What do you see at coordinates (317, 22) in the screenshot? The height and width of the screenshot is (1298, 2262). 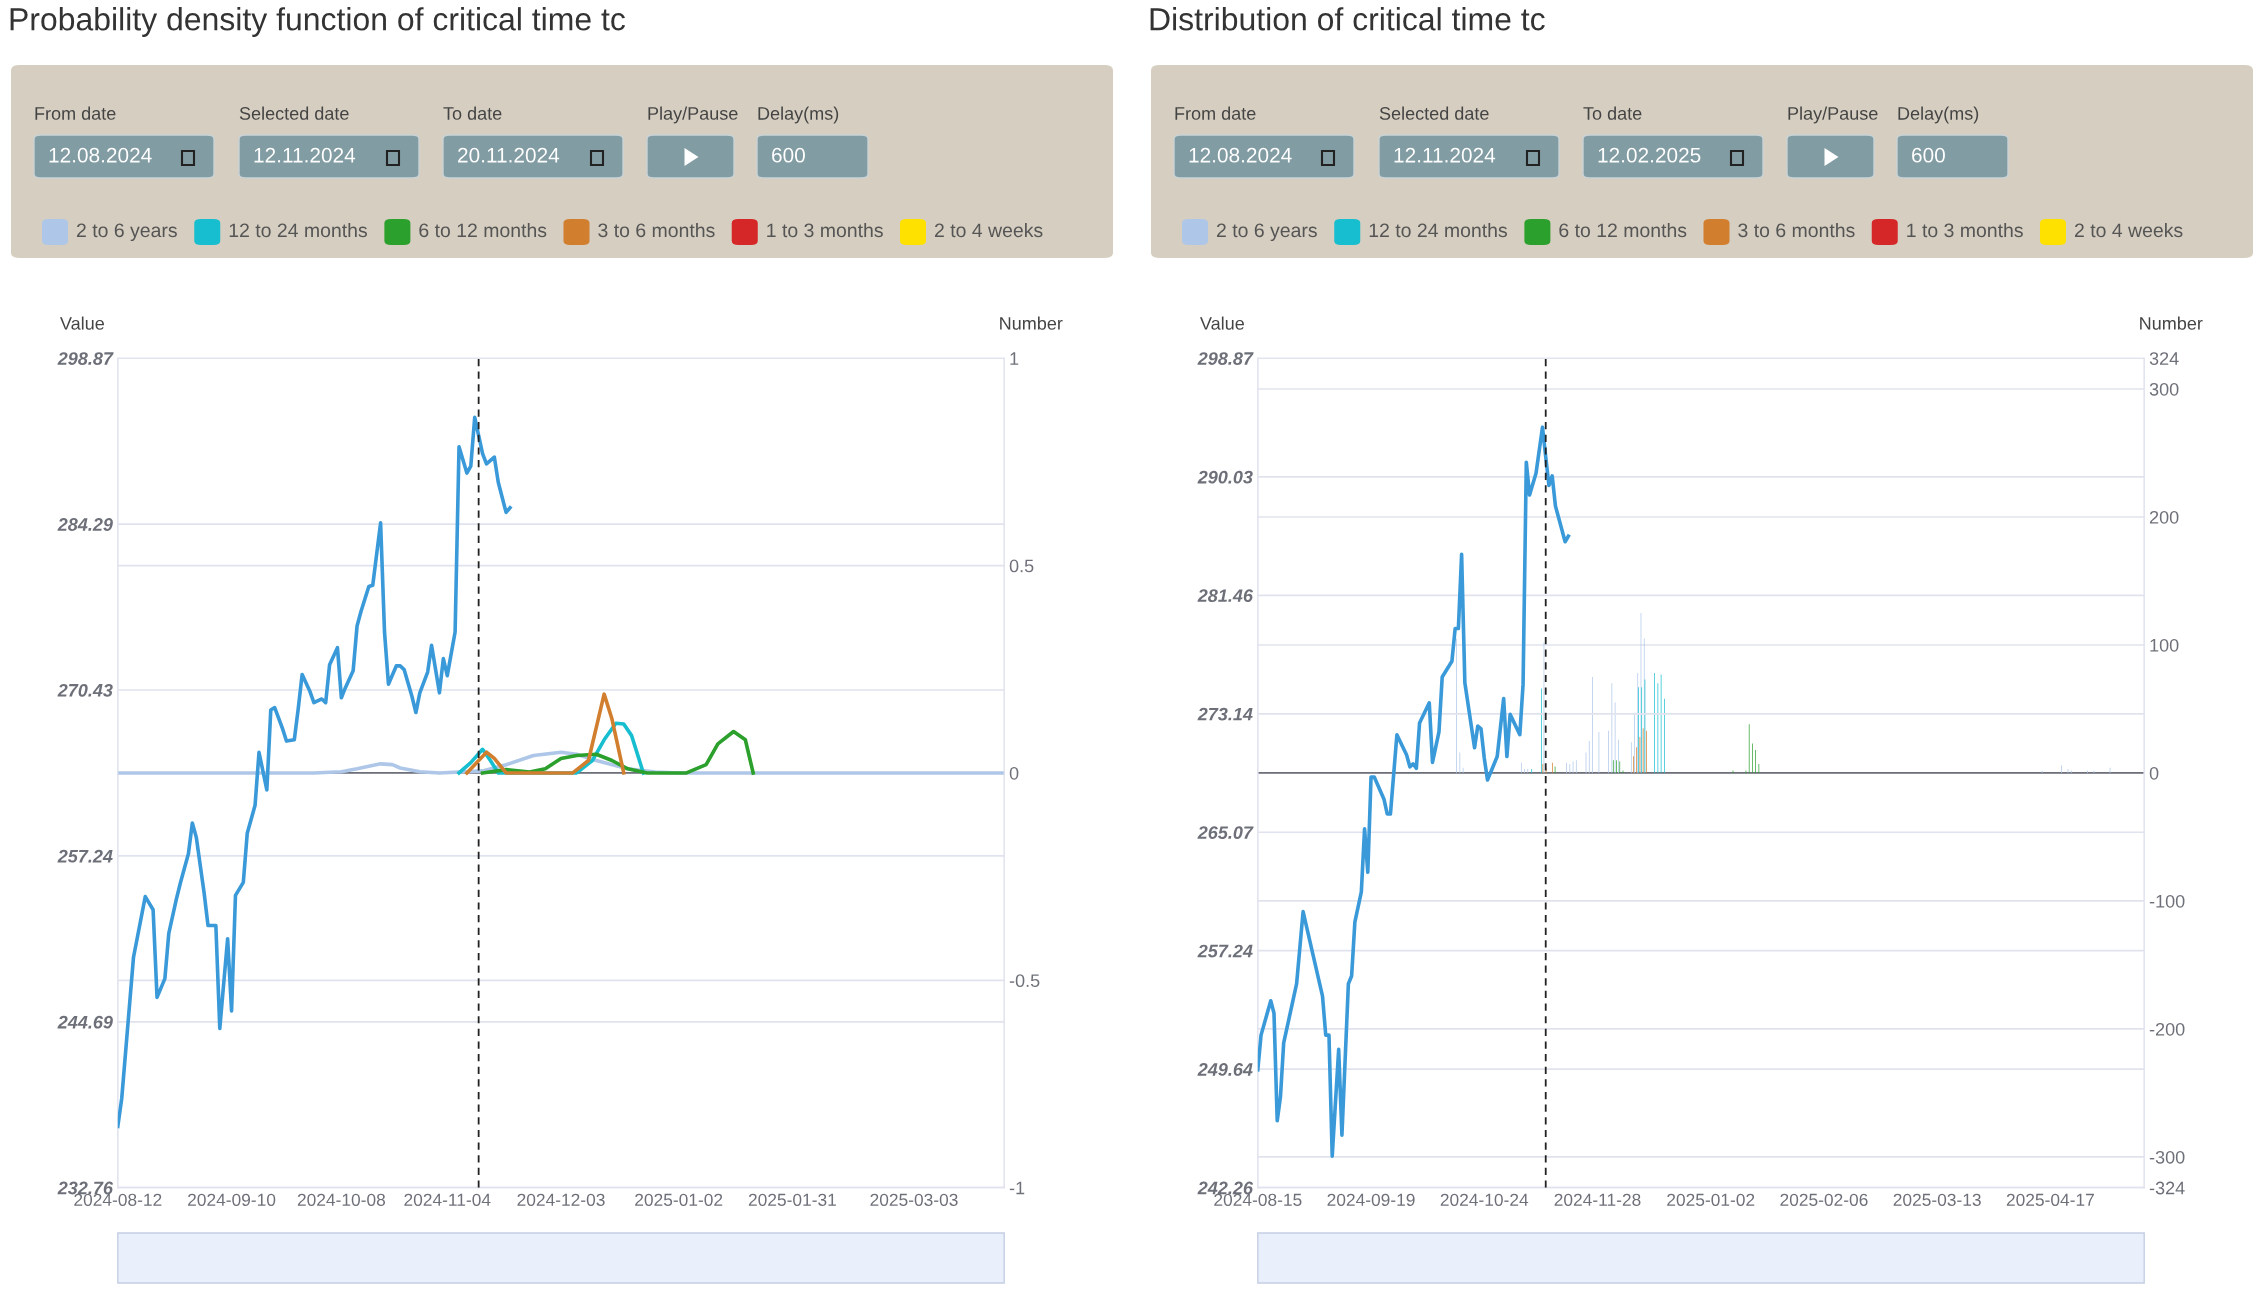 I see `chart-title: Probability density function of critical time tc` at bounding box center [317, 22].